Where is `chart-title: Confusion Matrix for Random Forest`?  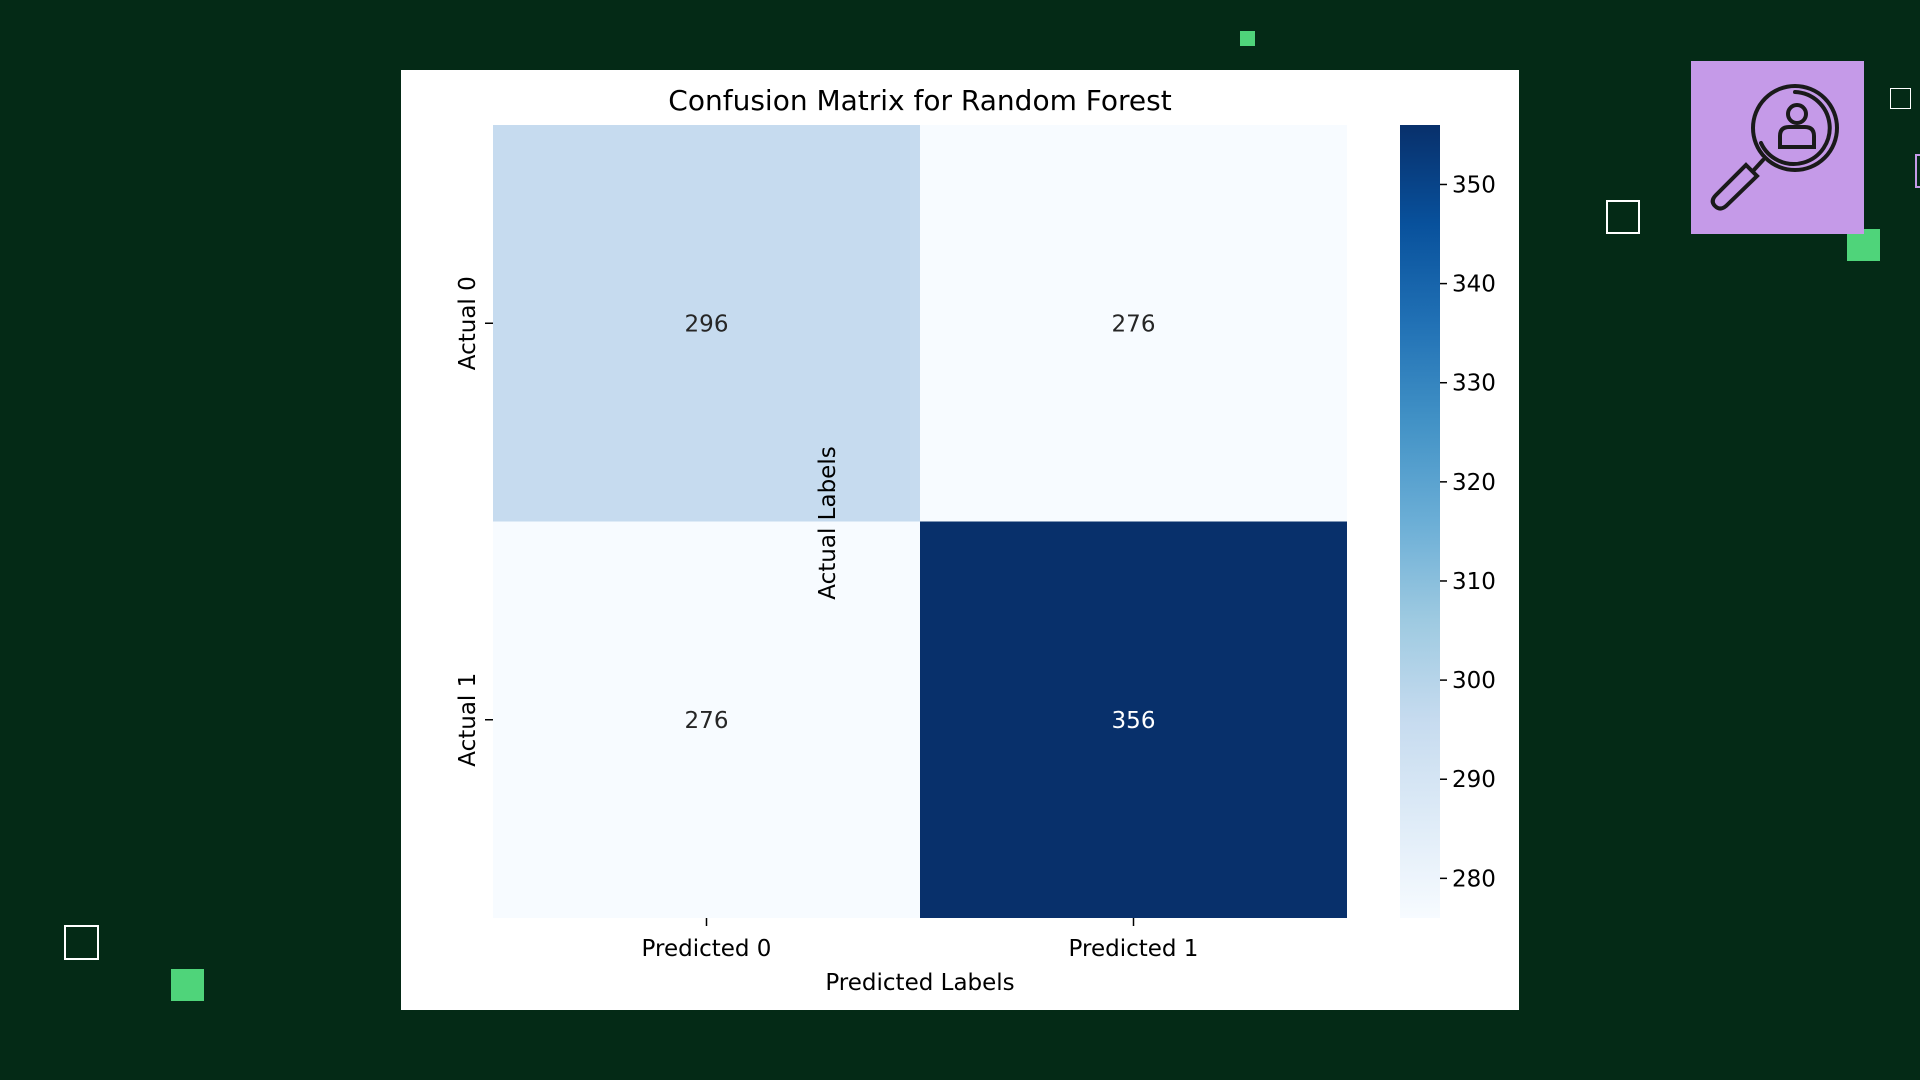 chart-title: Confusion Matrix for Random Forest is located at coordinates (919, 100).